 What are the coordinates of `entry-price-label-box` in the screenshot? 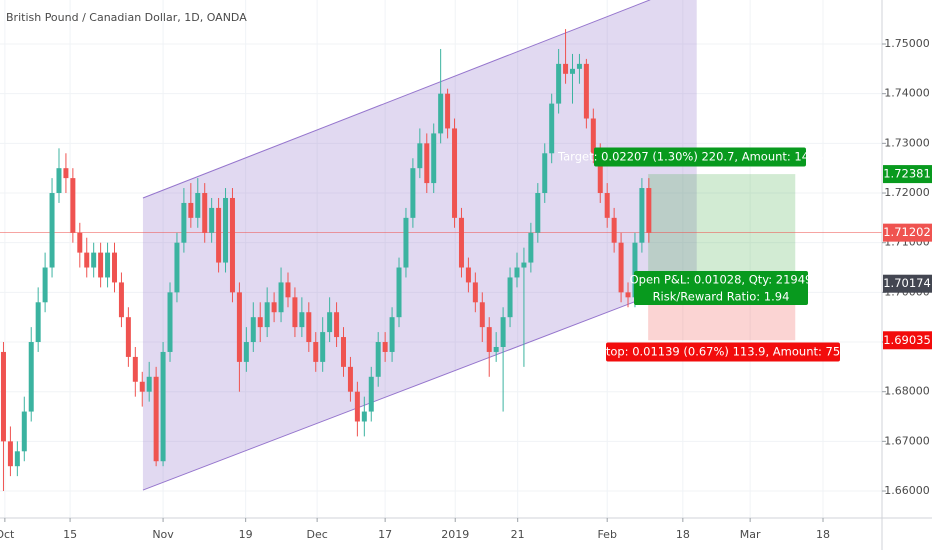 It's located at (907, 283).